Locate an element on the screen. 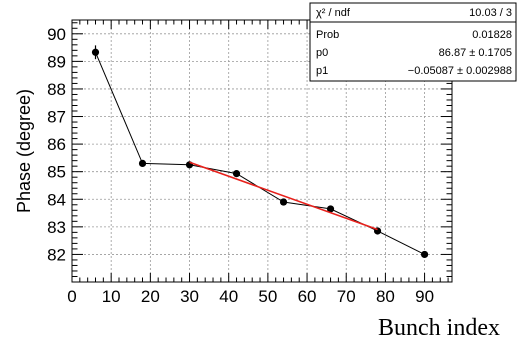  stats-label-prob: Prob is located at coordinates (327, 35).